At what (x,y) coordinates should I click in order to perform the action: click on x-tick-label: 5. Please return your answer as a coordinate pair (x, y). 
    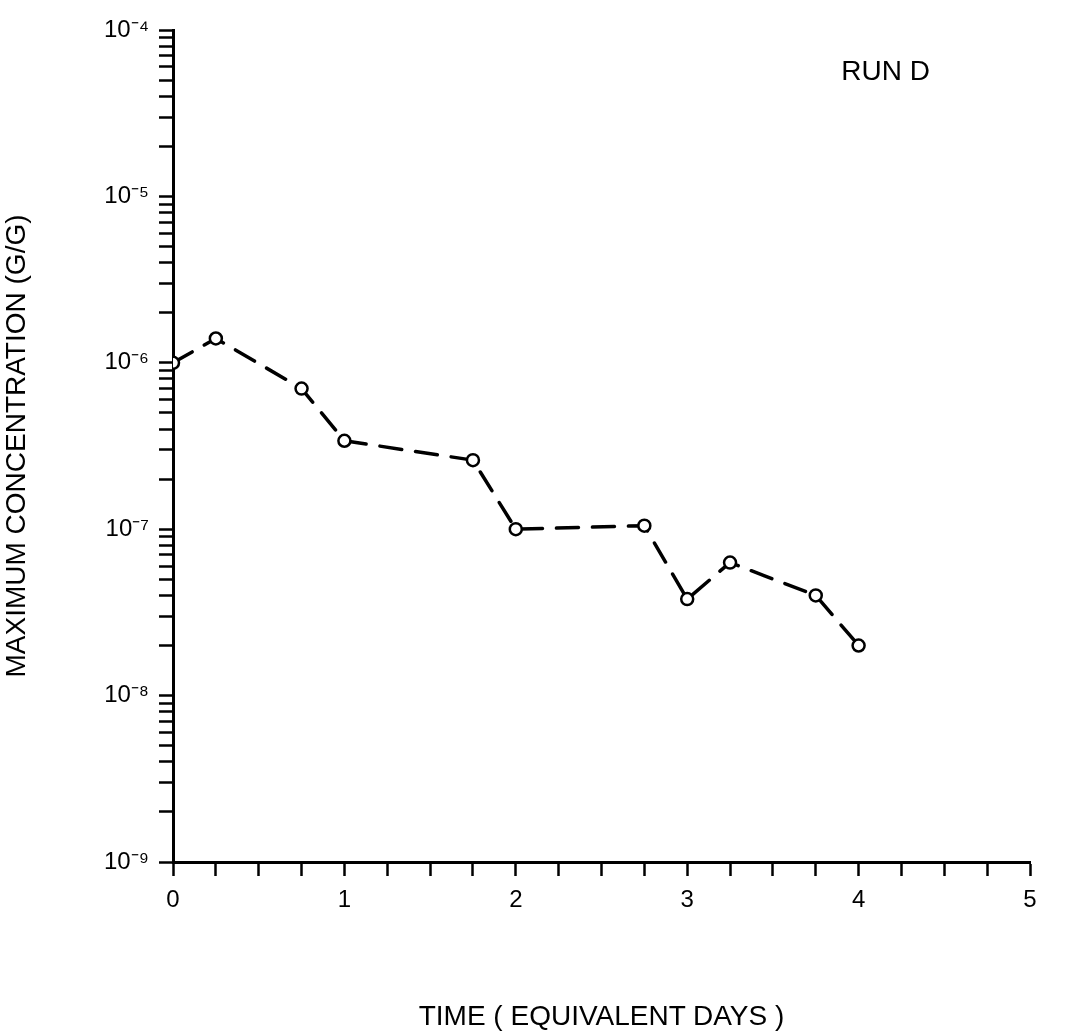
    Looking at the image, I should click on (1030, 899).